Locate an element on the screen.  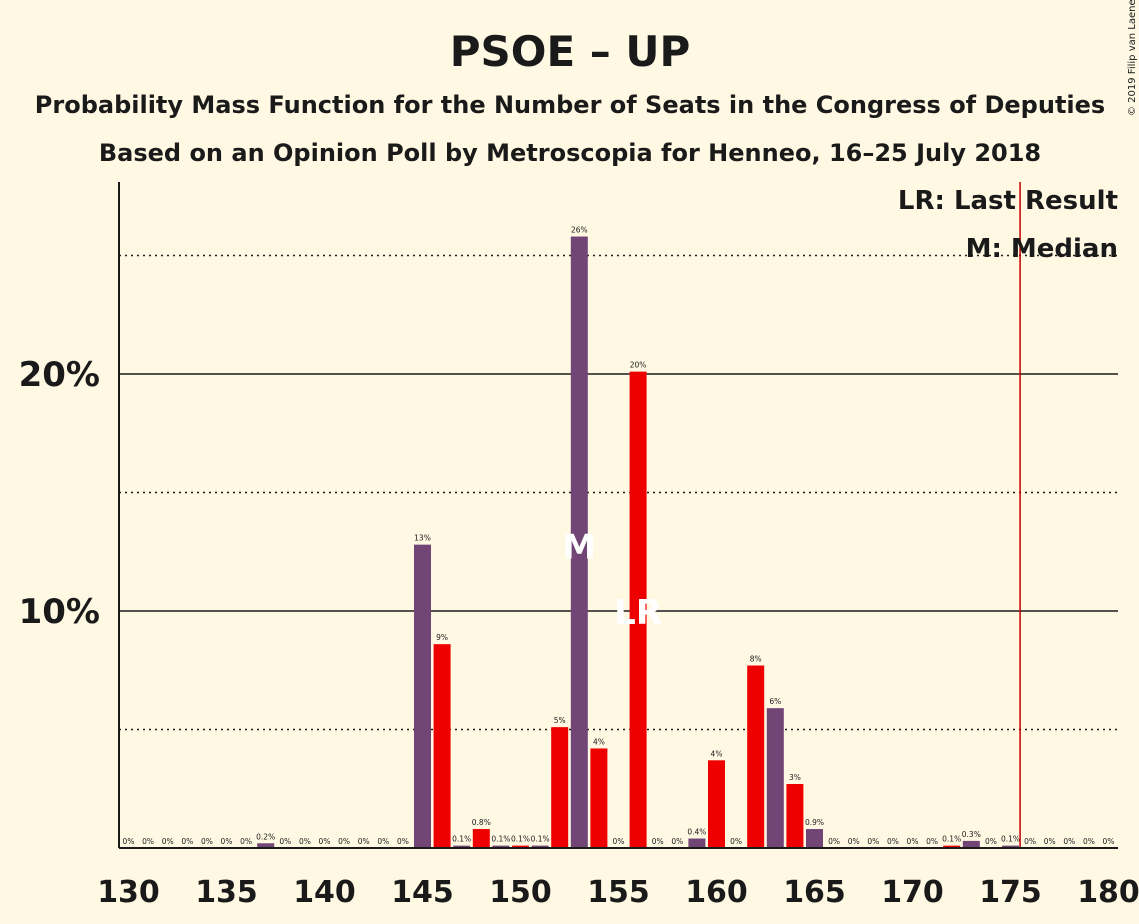
bar-label-173: 0.3% is located at coordinates (971, 834).